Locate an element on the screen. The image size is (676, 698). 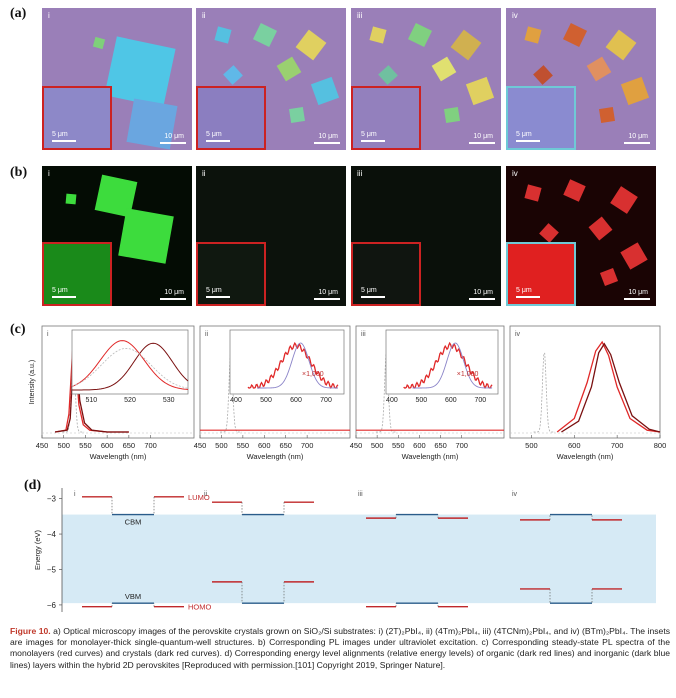
lumo-label: LUMO is located at coordinates (199, 497).